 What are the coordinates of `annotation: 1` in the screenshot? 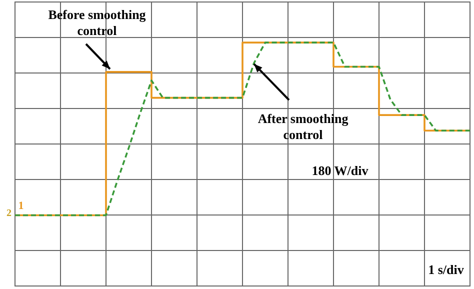 It's located at (21, 206).